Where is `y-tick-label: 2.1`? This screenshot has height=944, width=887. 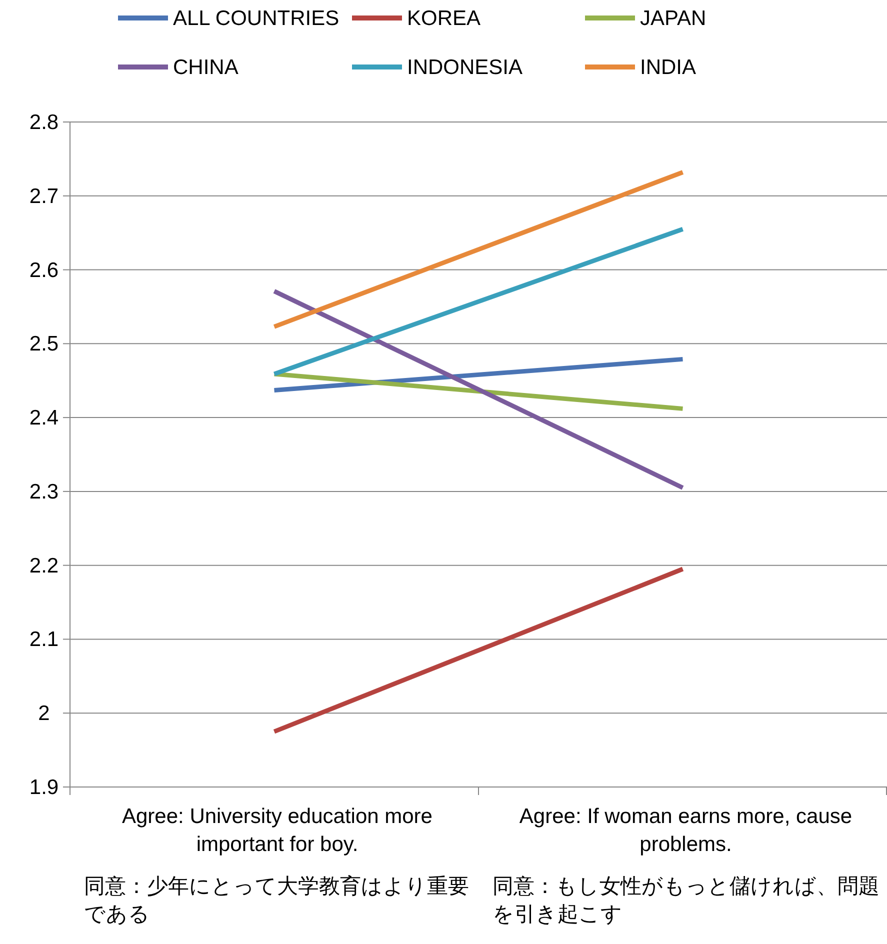 y-tick-label: 2.1 is located at coordinates (44, 640).